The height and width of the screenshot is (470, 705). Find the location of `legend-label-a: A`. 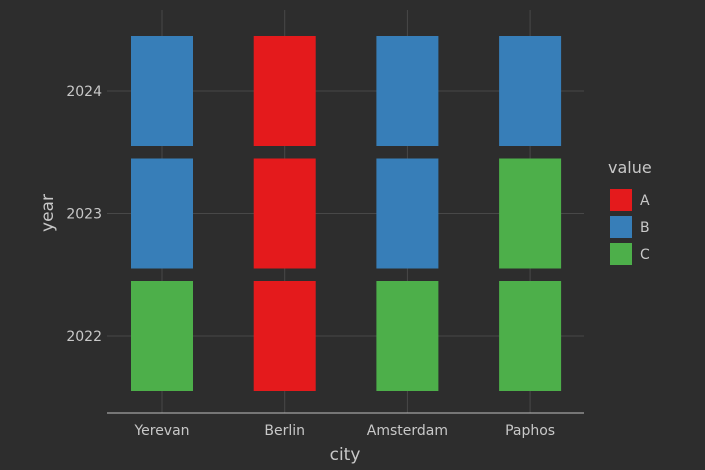

legend-label-a: A is located at coordinates (645, 201).